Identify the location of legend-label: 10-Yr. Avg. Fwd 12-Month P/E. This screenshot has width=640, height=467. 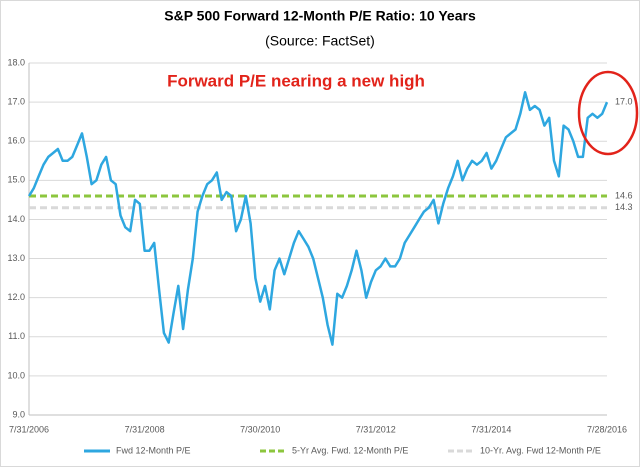
(540, 450).